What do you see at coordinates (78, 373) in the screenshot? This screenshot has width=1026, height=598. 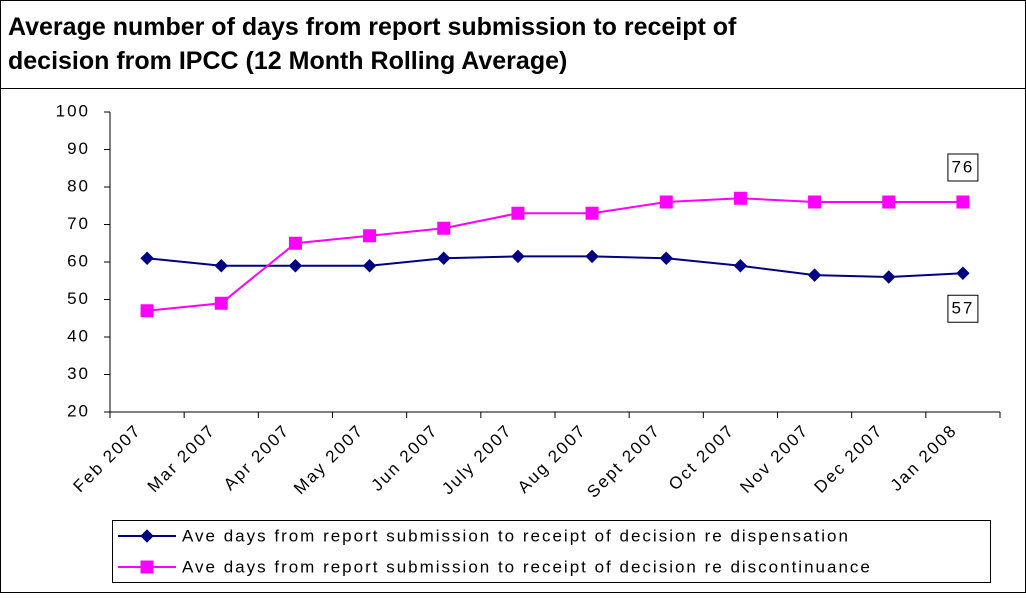 I see `y-tick-label: 30` at bounding box center [78, 373].